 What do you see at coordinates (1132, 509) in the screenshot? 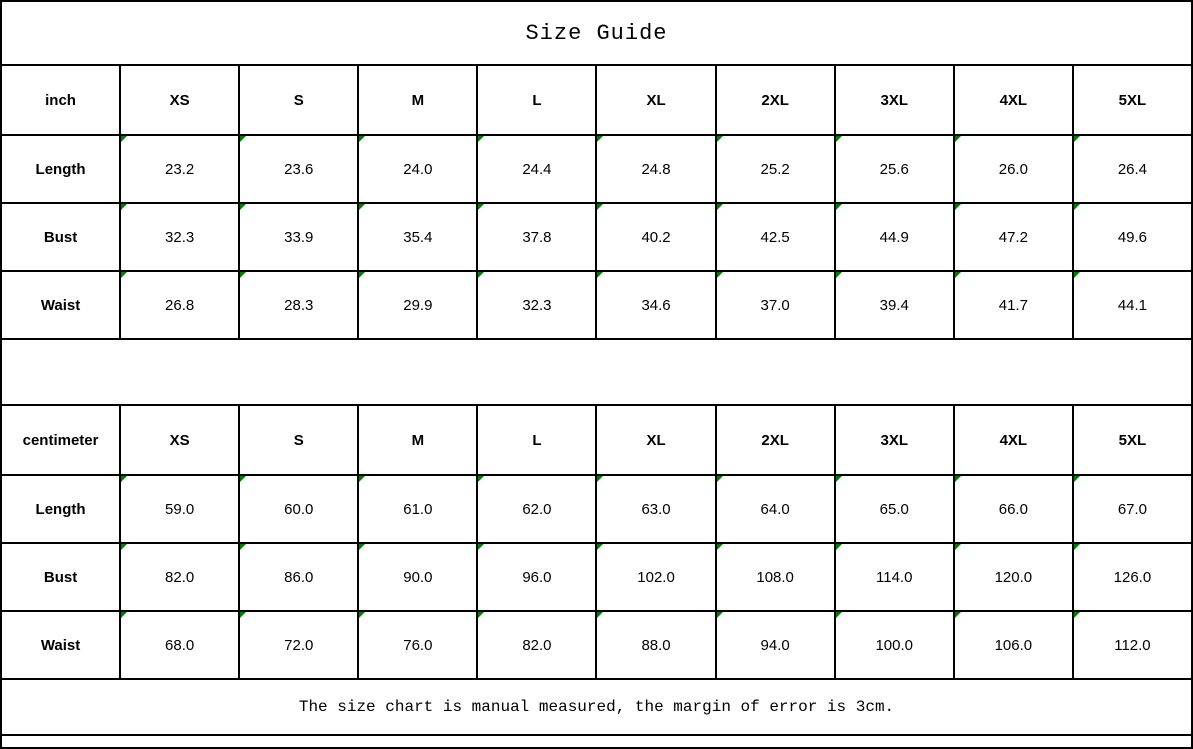
I see `value-cell: 67.0` at bounding box center [1132, 509].